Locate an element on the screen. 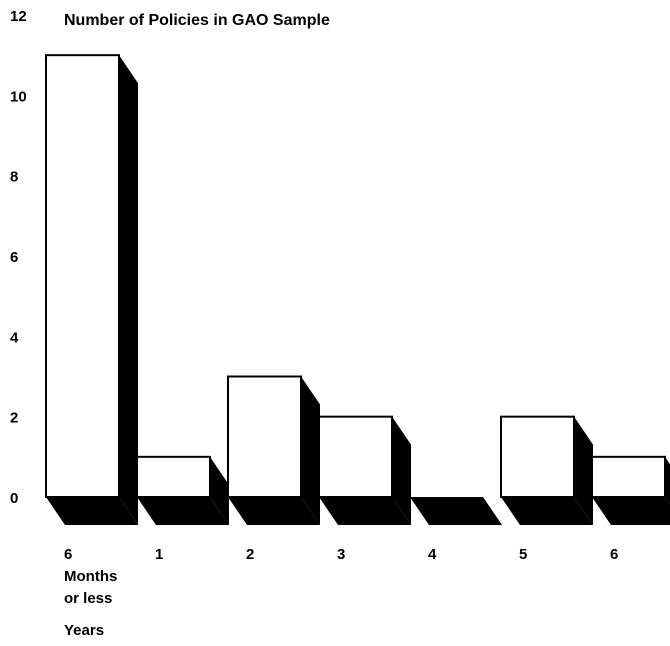 This screenshot has width=670, height=646. x-tick-label: 3 is located at coordinates (341, 554).